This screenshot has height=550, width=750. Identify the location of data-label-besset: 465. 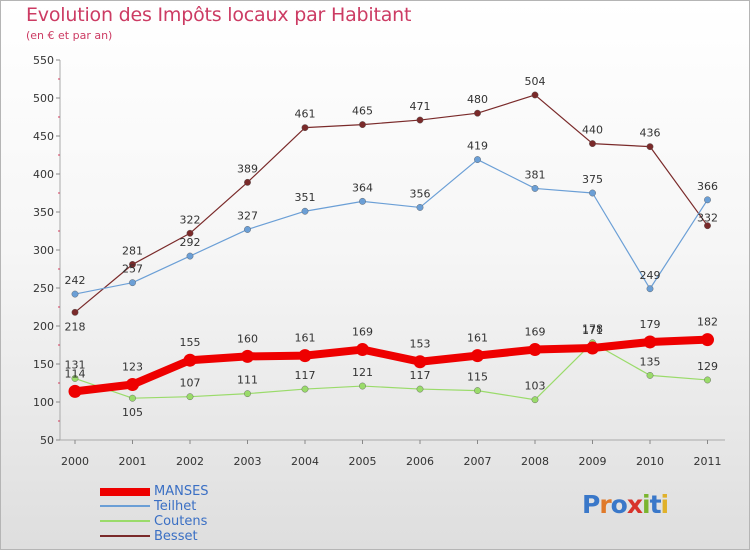
(362, 111).